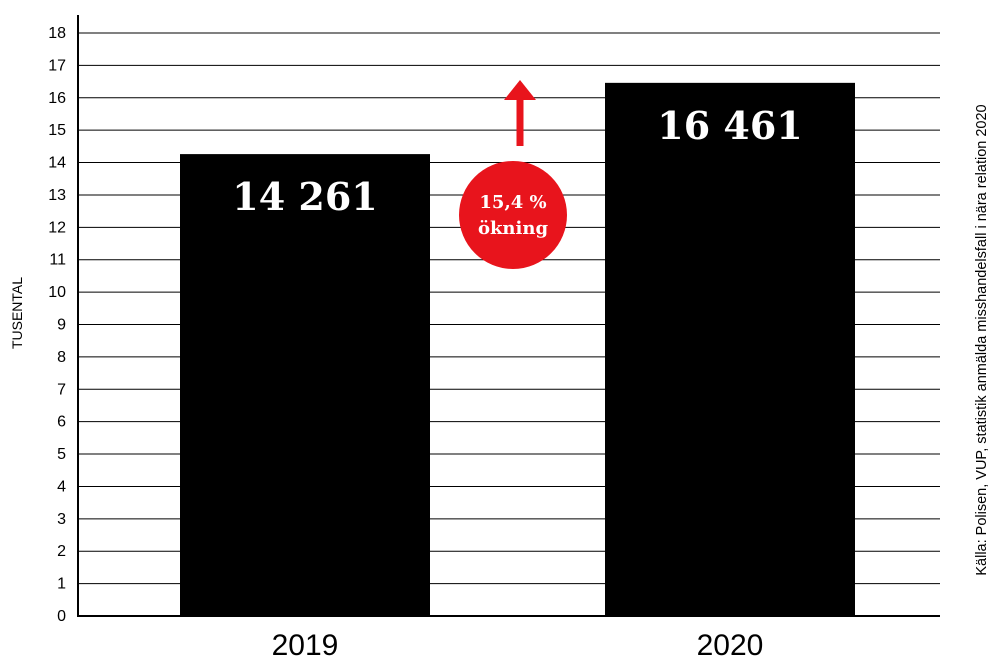 Image resolution: width=990 pixels, height=660 pixels. Describe the element at coordinates (57, 33) in the screenshot. I see `y-tick-label: 18` at that location.